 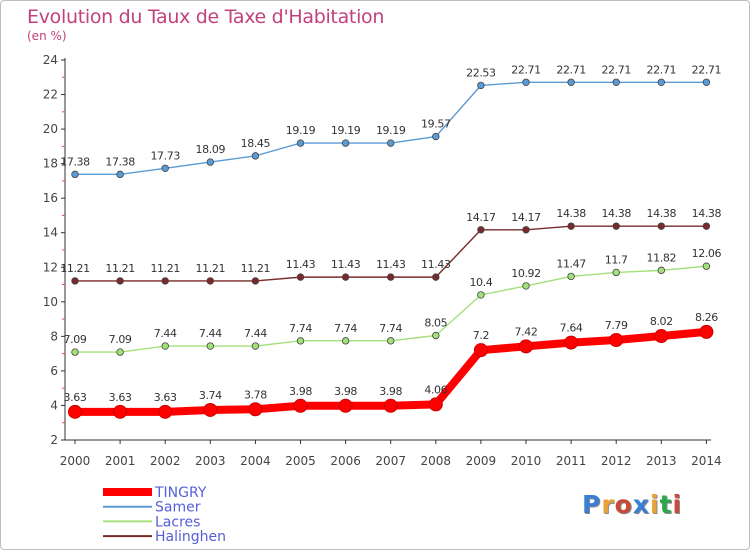 What do you see at coordinates (206, 17) in the screenshot?
I see `chart-title: Evolution du Taux de Taxe d'Habitation` at bounding box center [206, 17].